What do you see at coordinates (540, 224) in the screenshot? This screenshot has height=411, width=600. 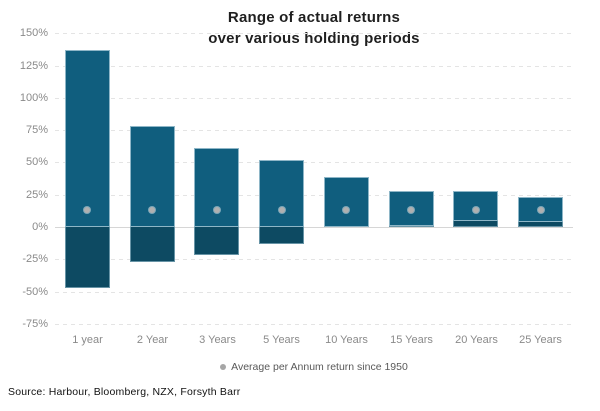 I see `bar-min-segment-25-years` at bounding box center [540, 224].